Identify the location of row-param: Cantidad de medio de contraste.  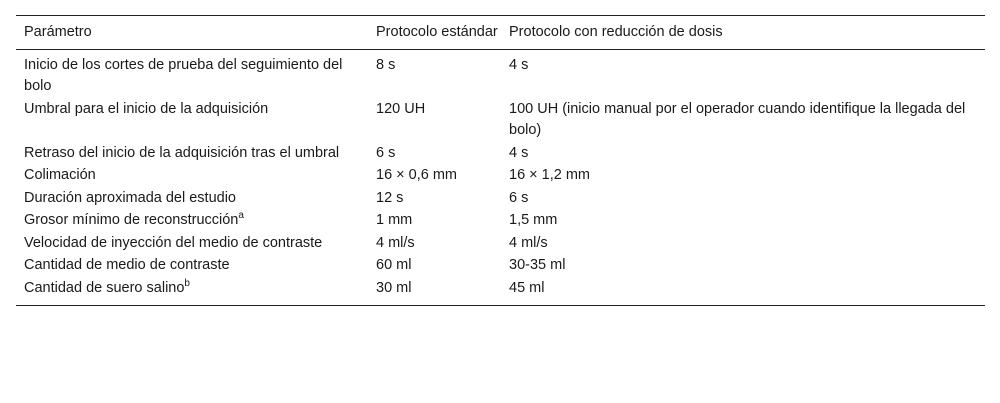
(127, 265).